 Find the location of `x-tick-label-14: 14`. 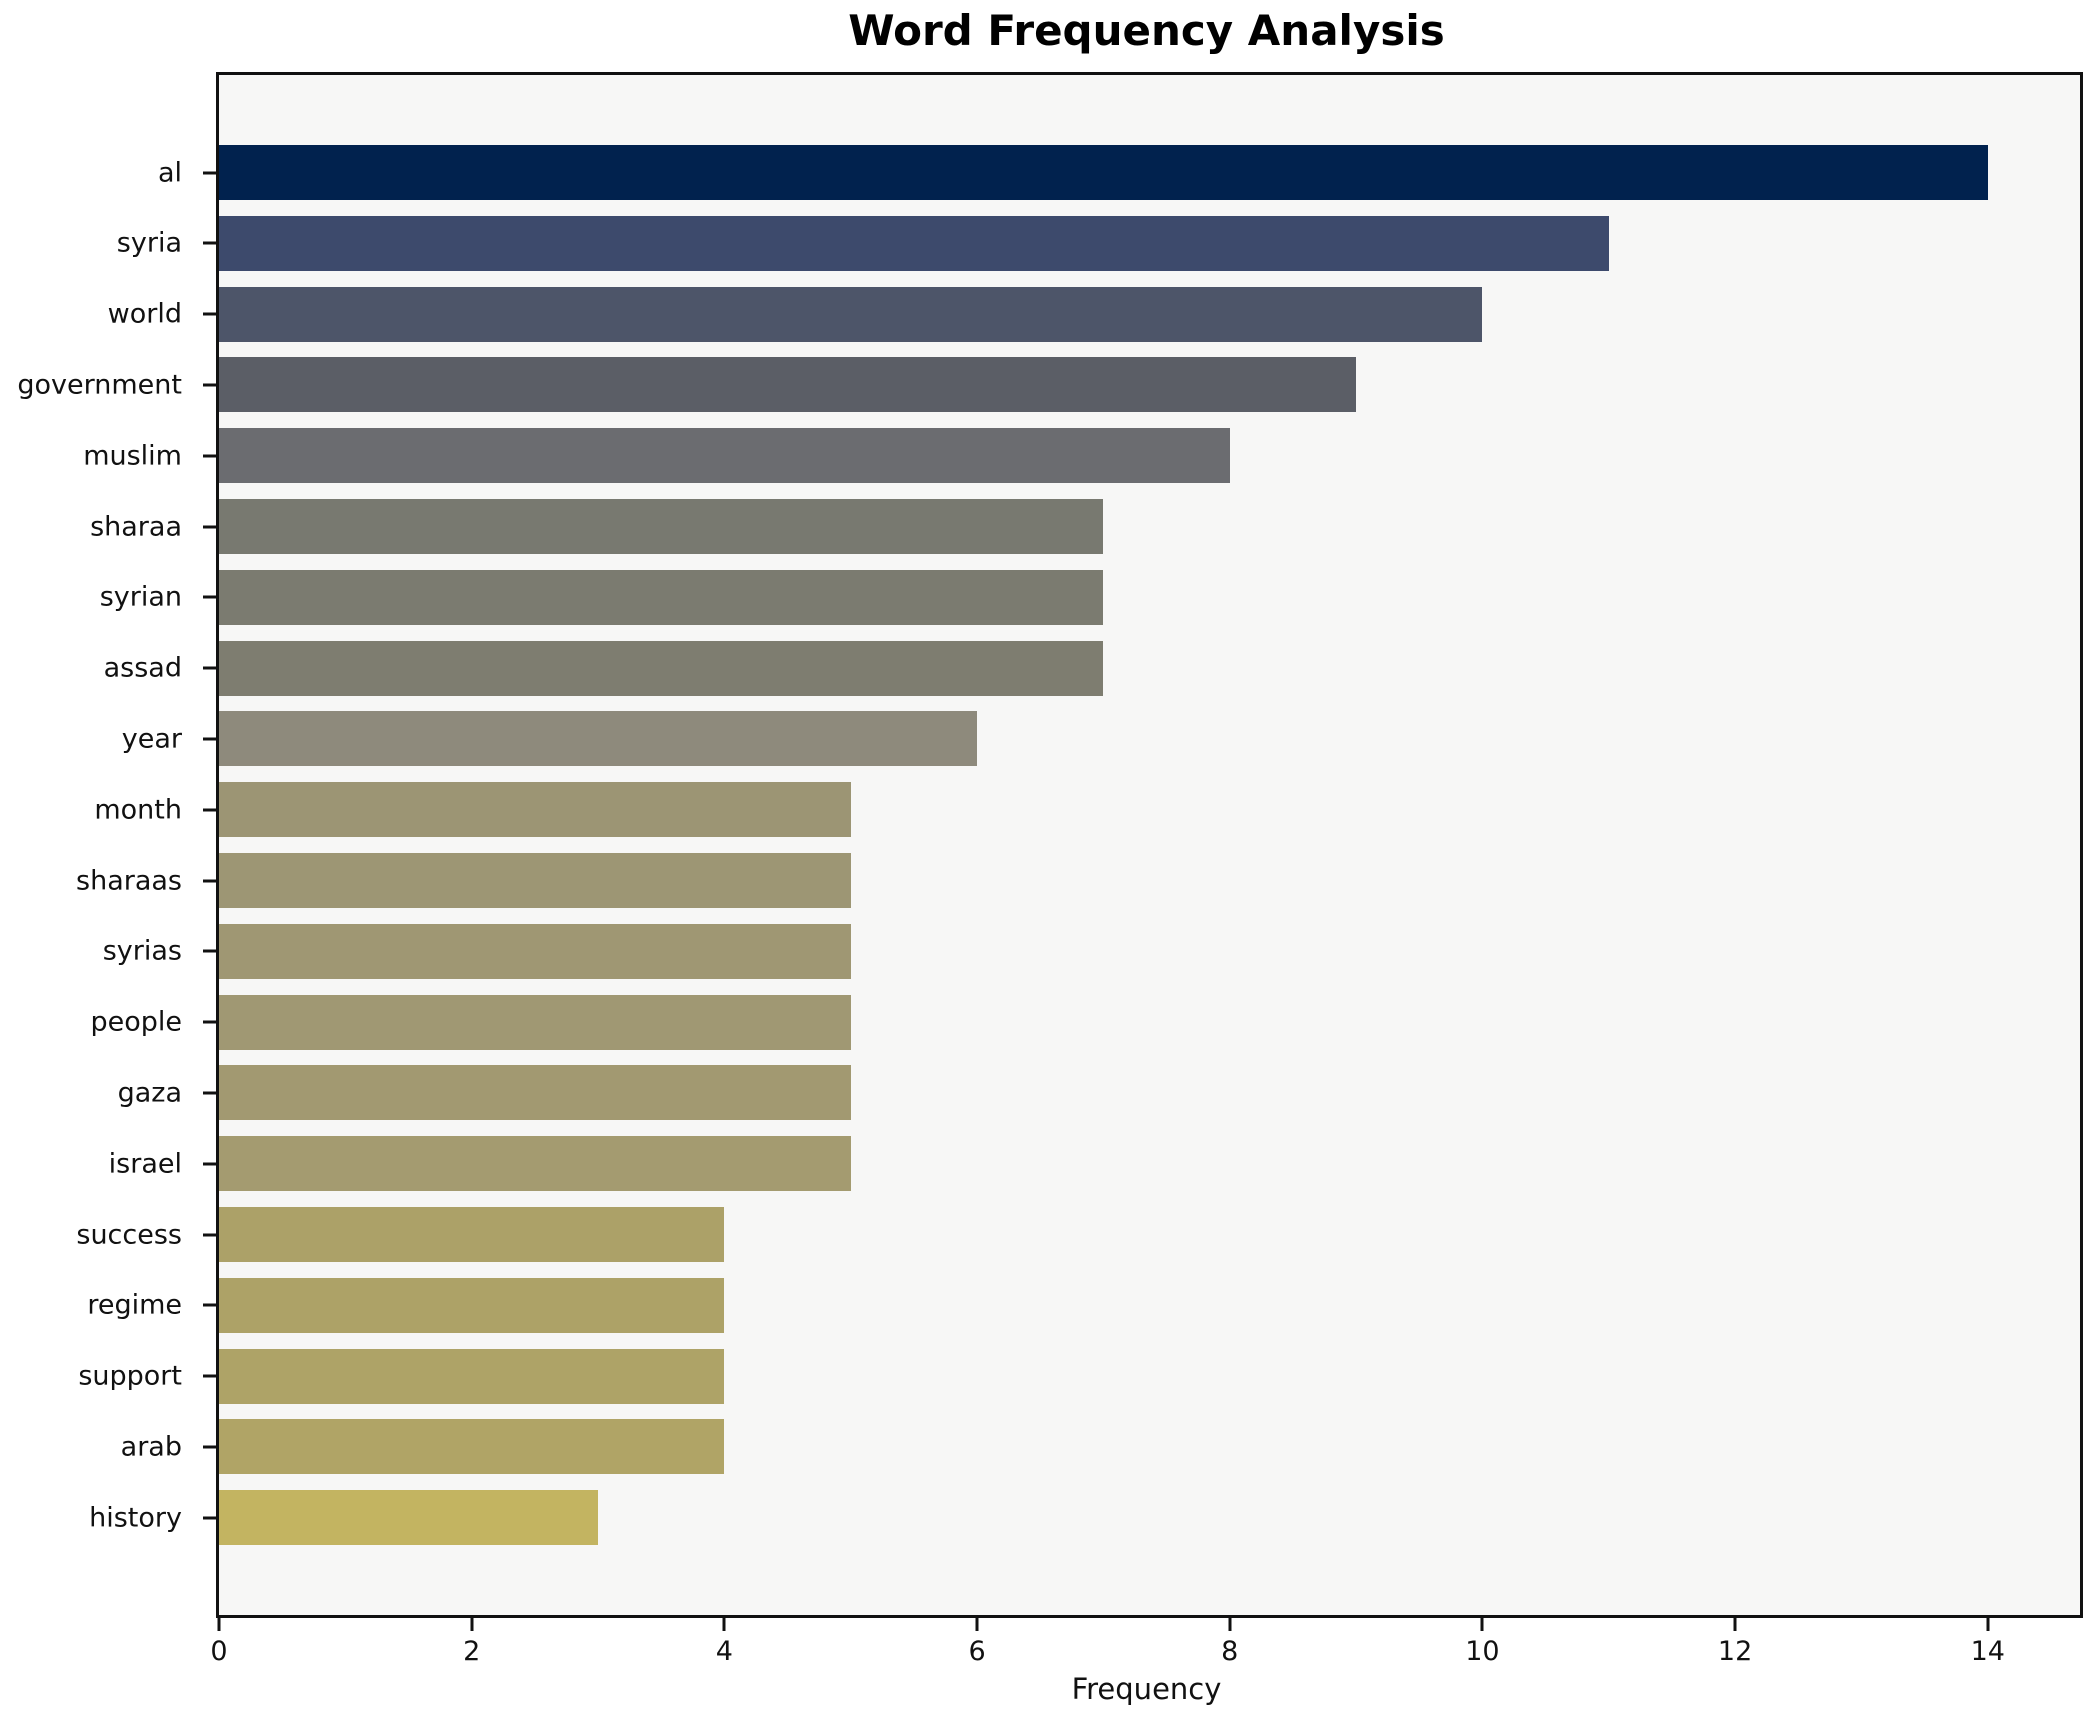

x-tick-label-14: 14 is located at coordinates (1987, 1651).